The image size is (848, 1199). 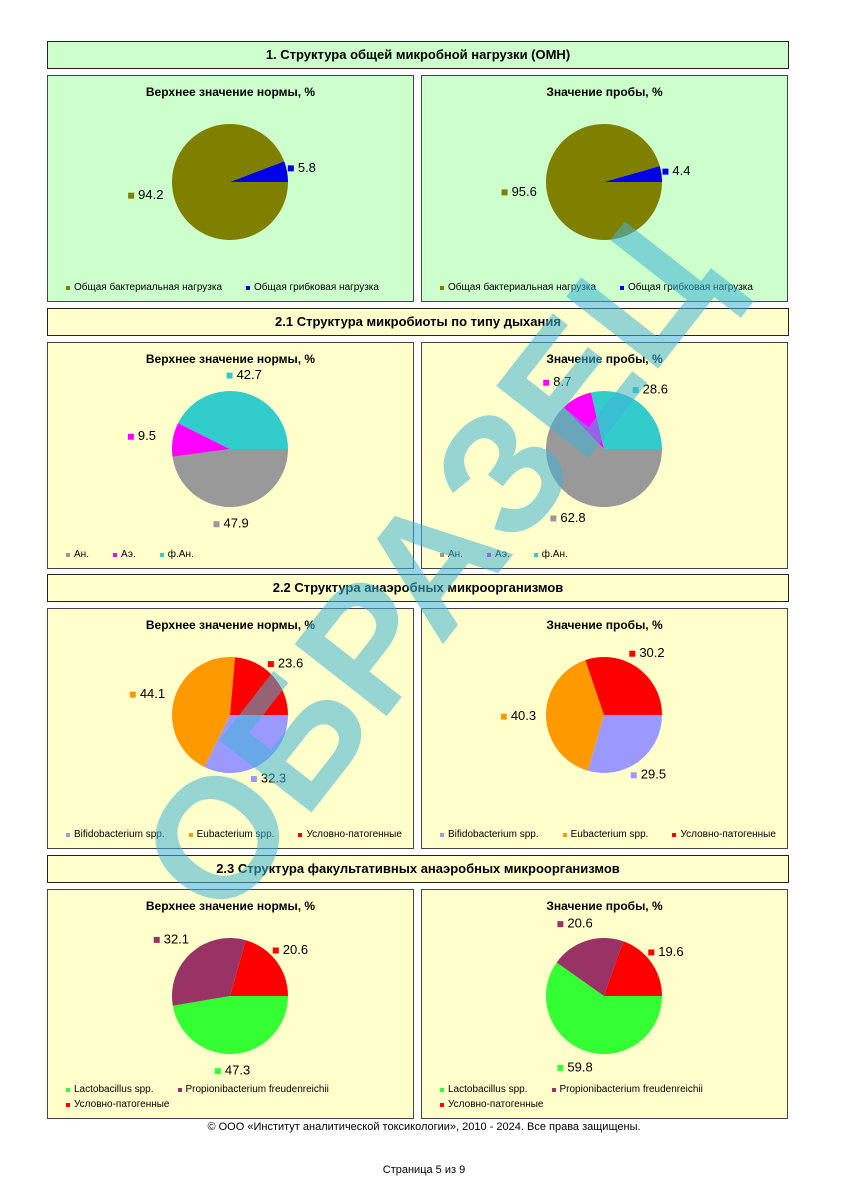 I want to click on data-label: 95.6, so click(x=524, y=191).